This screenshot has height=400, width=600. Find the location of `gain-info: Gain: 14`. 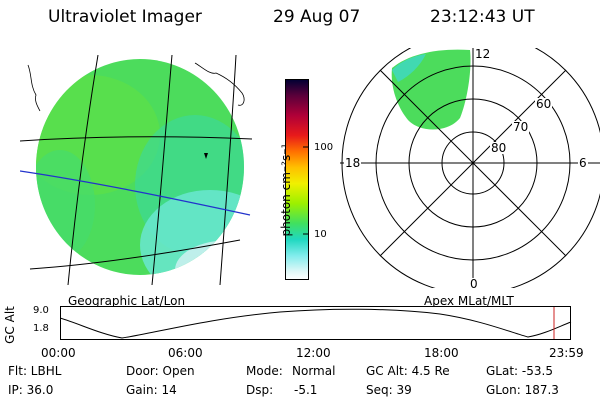

gain-info: Gain: 14 is located at coordinates (151, 390).